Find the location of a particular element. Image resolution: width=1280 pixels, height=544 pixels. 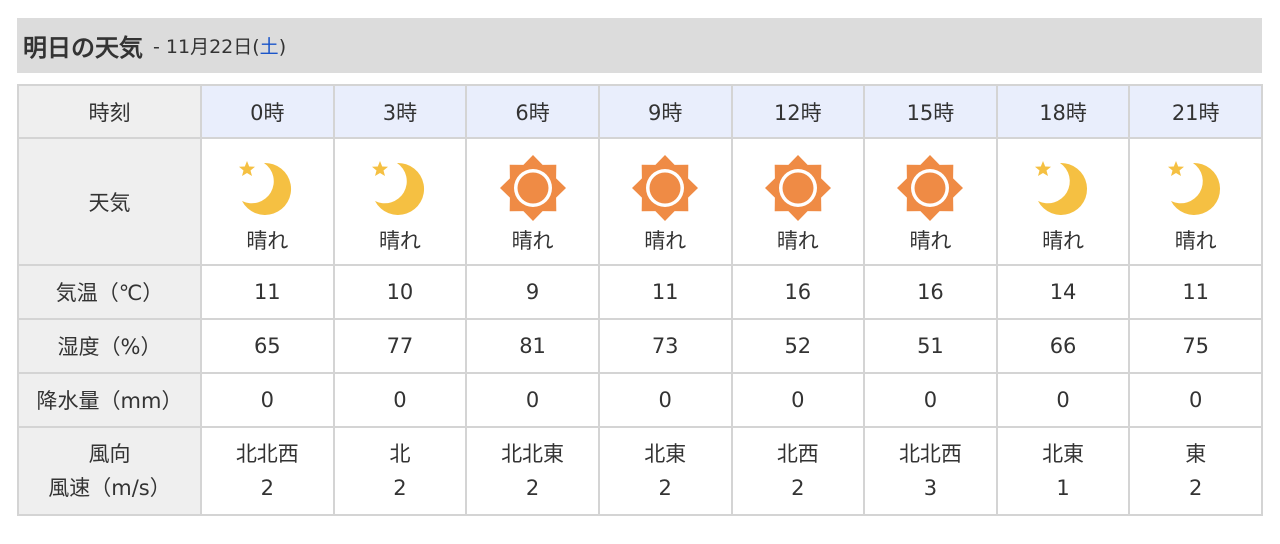

date-text: - 11月22日( is located at coordinates (206, 47).